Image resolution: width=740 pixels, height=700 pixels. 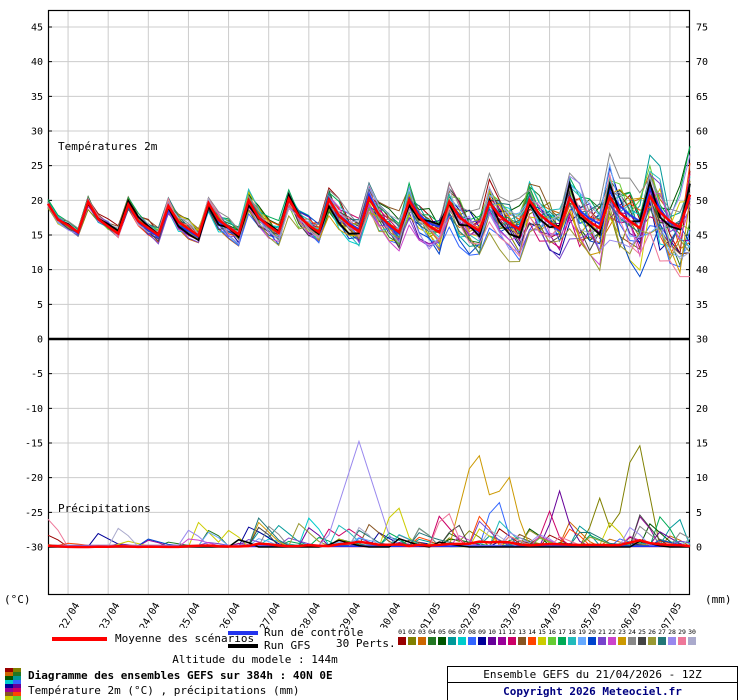 What do you see at coordinates (108, 146) in the screenshot?
I see `temperature-panel-label: Températures 2m` at bounding box center [108, 146].